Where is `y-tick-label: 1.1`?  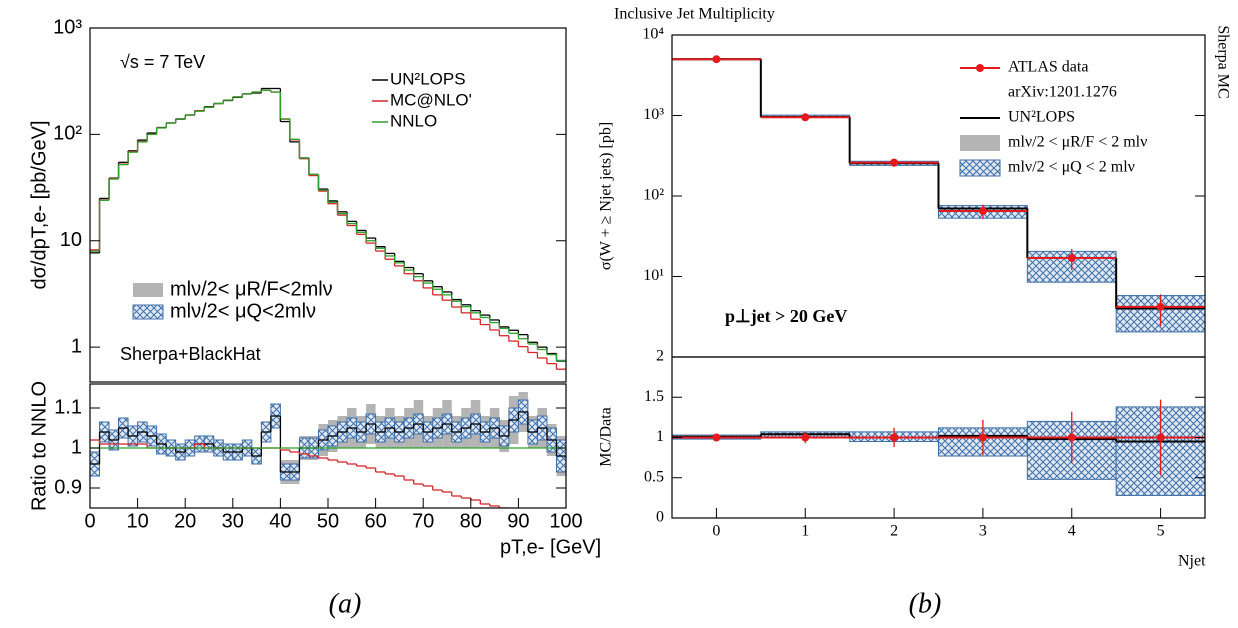 y-tick-label: 1.1 is located at coordinates (68, 407).